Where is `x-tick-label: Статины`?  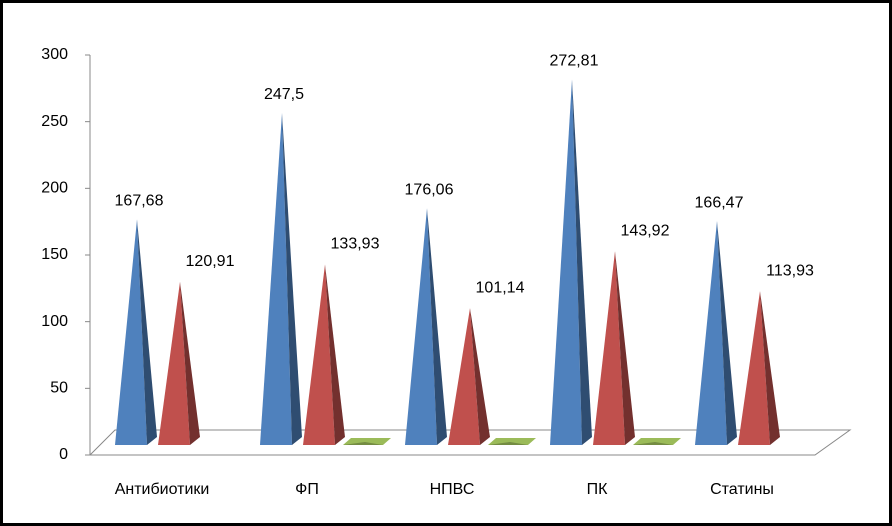 x-tick-label: Статины is located at coordinates (742, 489).